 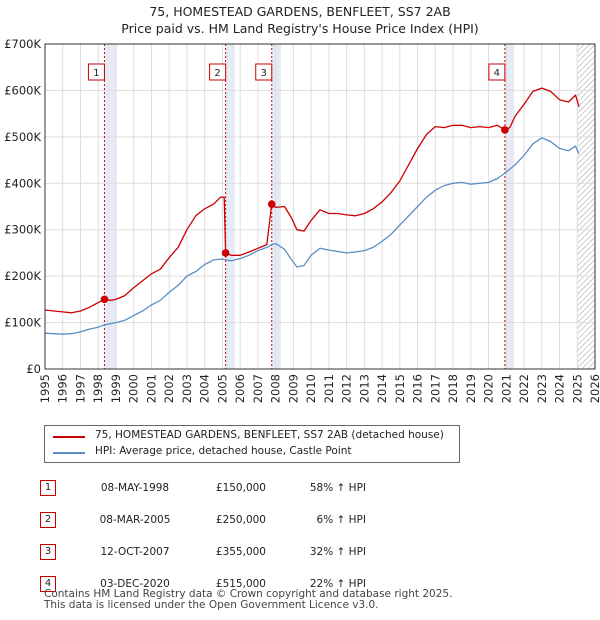 I want to click on transaction-hpi: 22% ↑ HPI, so click(x=337, y=584).